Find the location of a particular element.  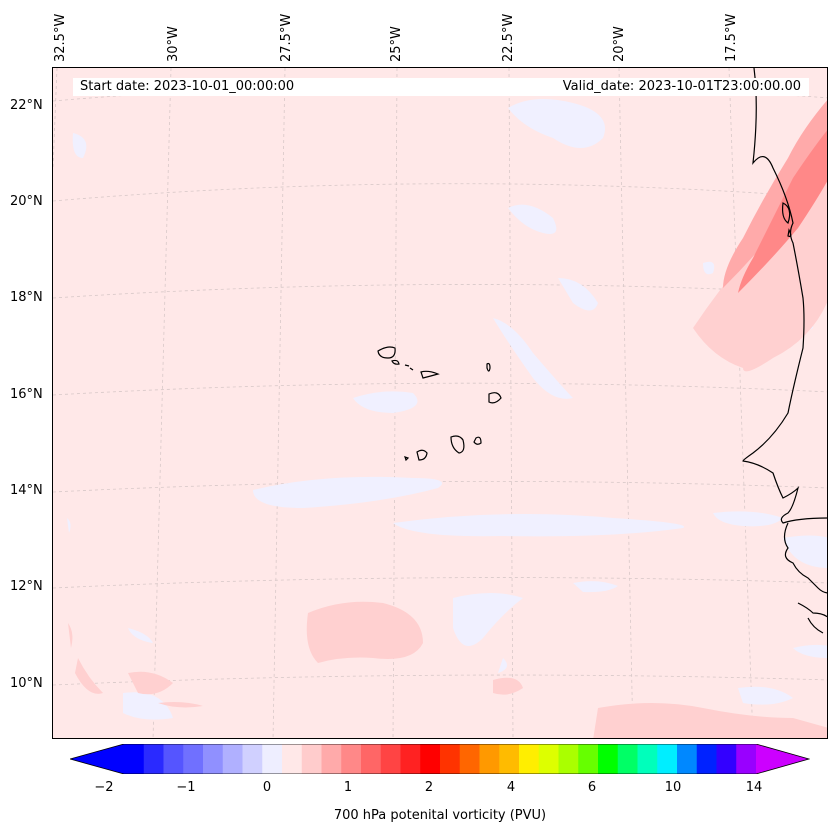

colorbar-tick-label: 14 is located at coordinates (754, 787).